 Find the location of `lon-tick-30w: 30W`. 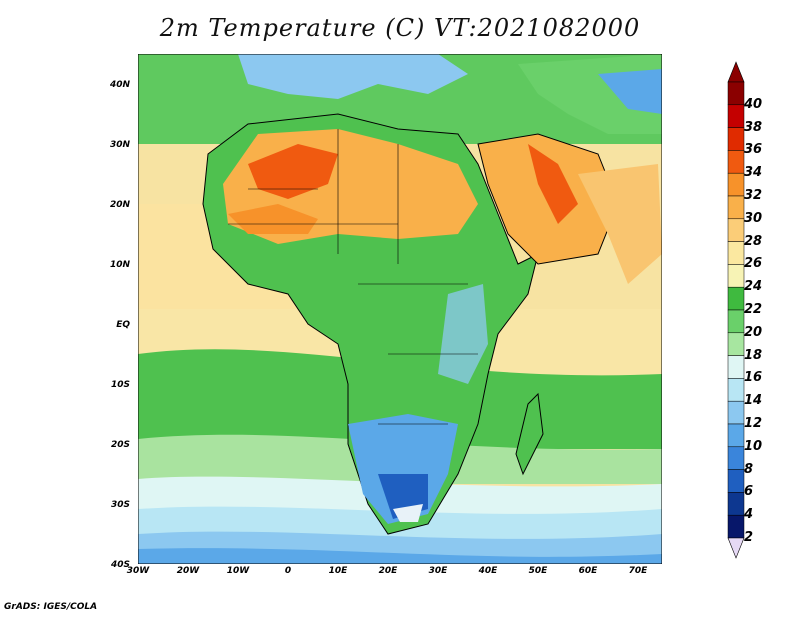

lon-tick-30w: 30W is located at coordinates (138, 571).